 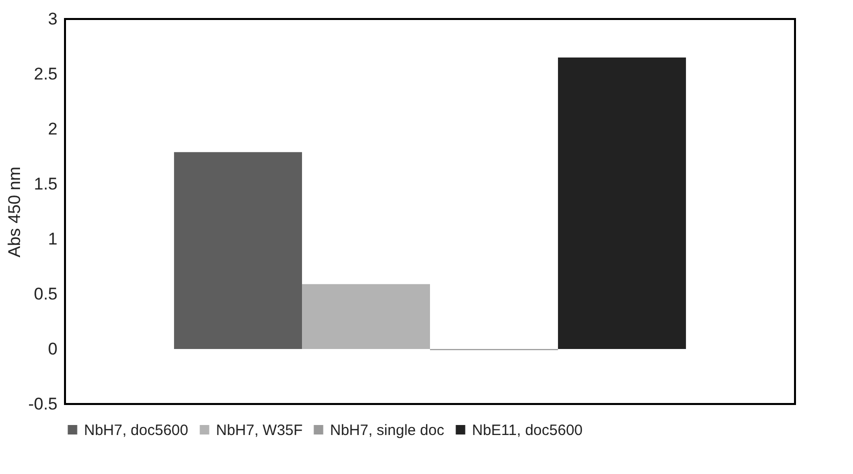 What do you see at coordinates (46, 74) in the screenshot?
I see `y-tick-label: 2.5` at bounding box center [46, 74].